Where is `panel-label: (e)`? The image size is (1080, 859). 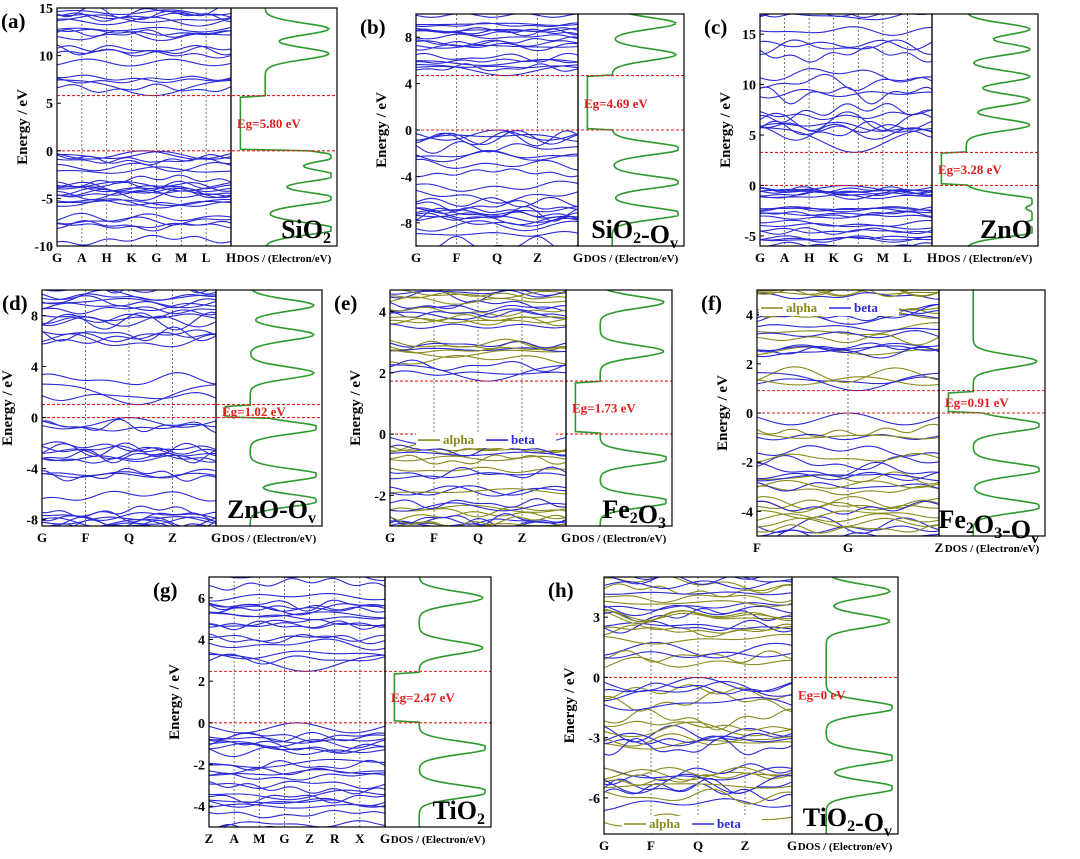
panel-label: (e) is located at coordinates (345, 303).